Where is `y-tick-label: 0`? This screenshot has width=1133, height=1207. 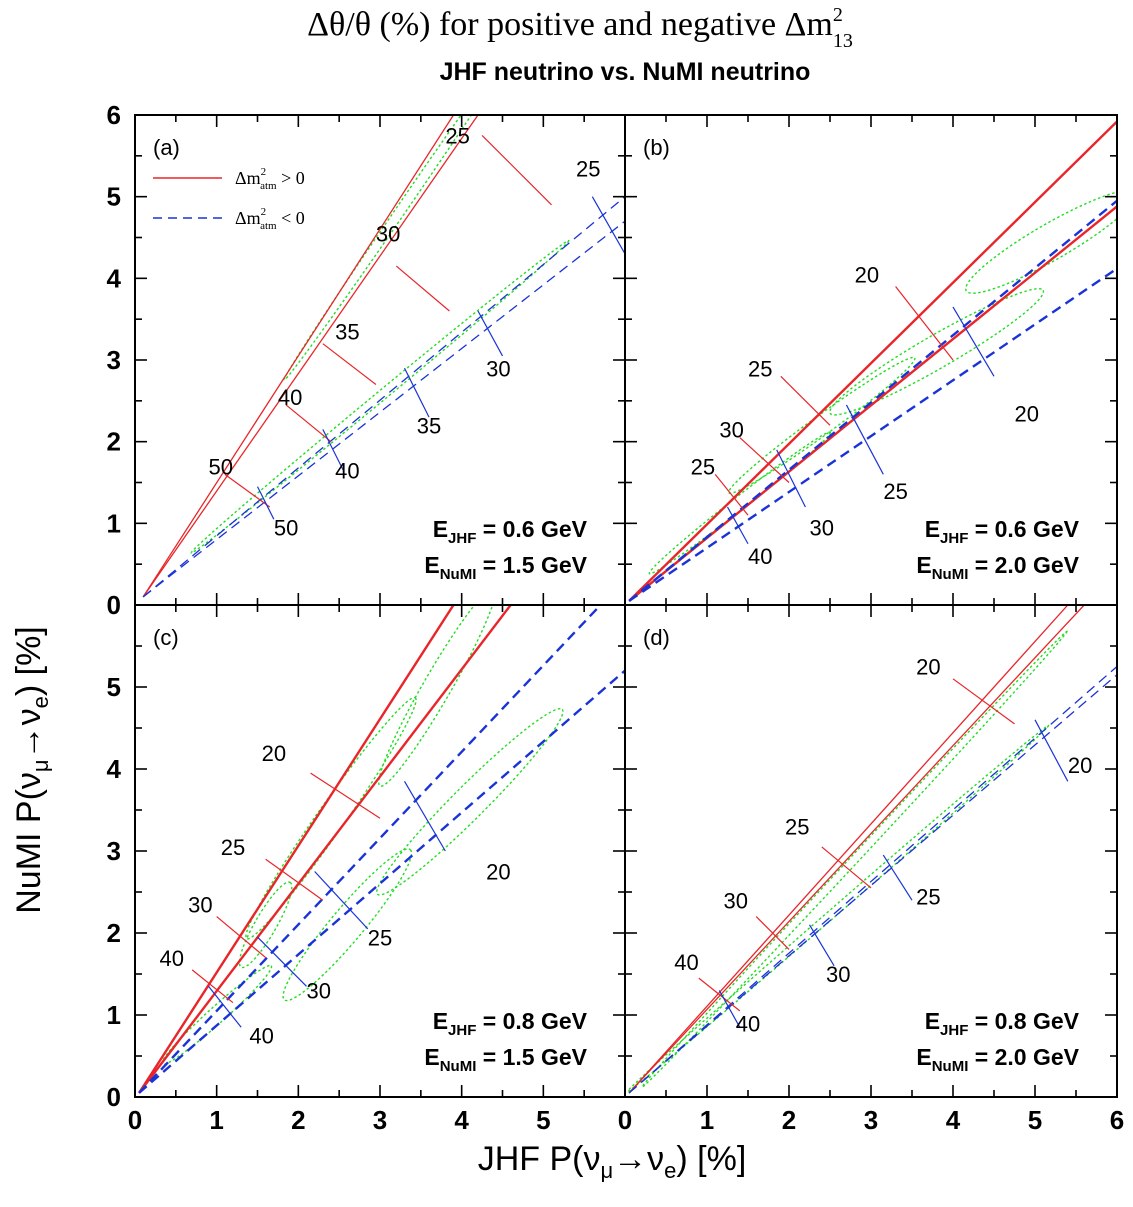 y-tick-label: 0 is located at coordinates (114, 1097).